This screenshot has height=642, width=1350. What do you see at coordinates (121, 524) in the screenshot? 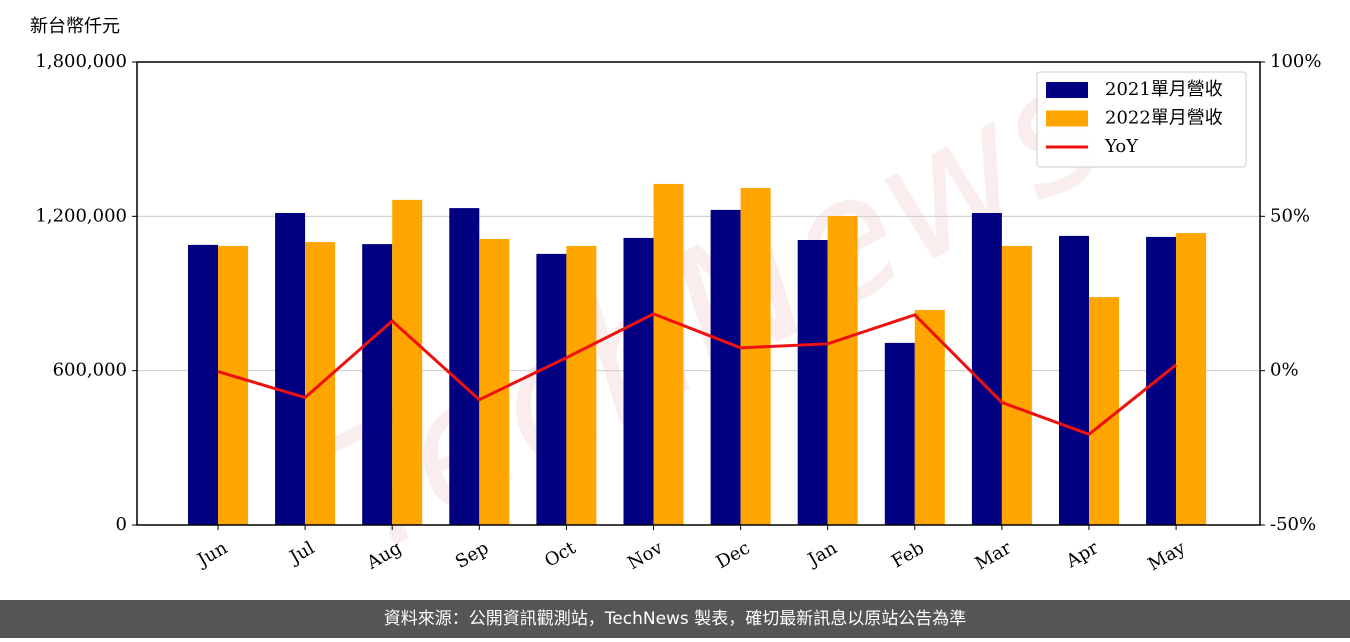
I see `y-tick-label: 0` at bounding box center [121, 524].